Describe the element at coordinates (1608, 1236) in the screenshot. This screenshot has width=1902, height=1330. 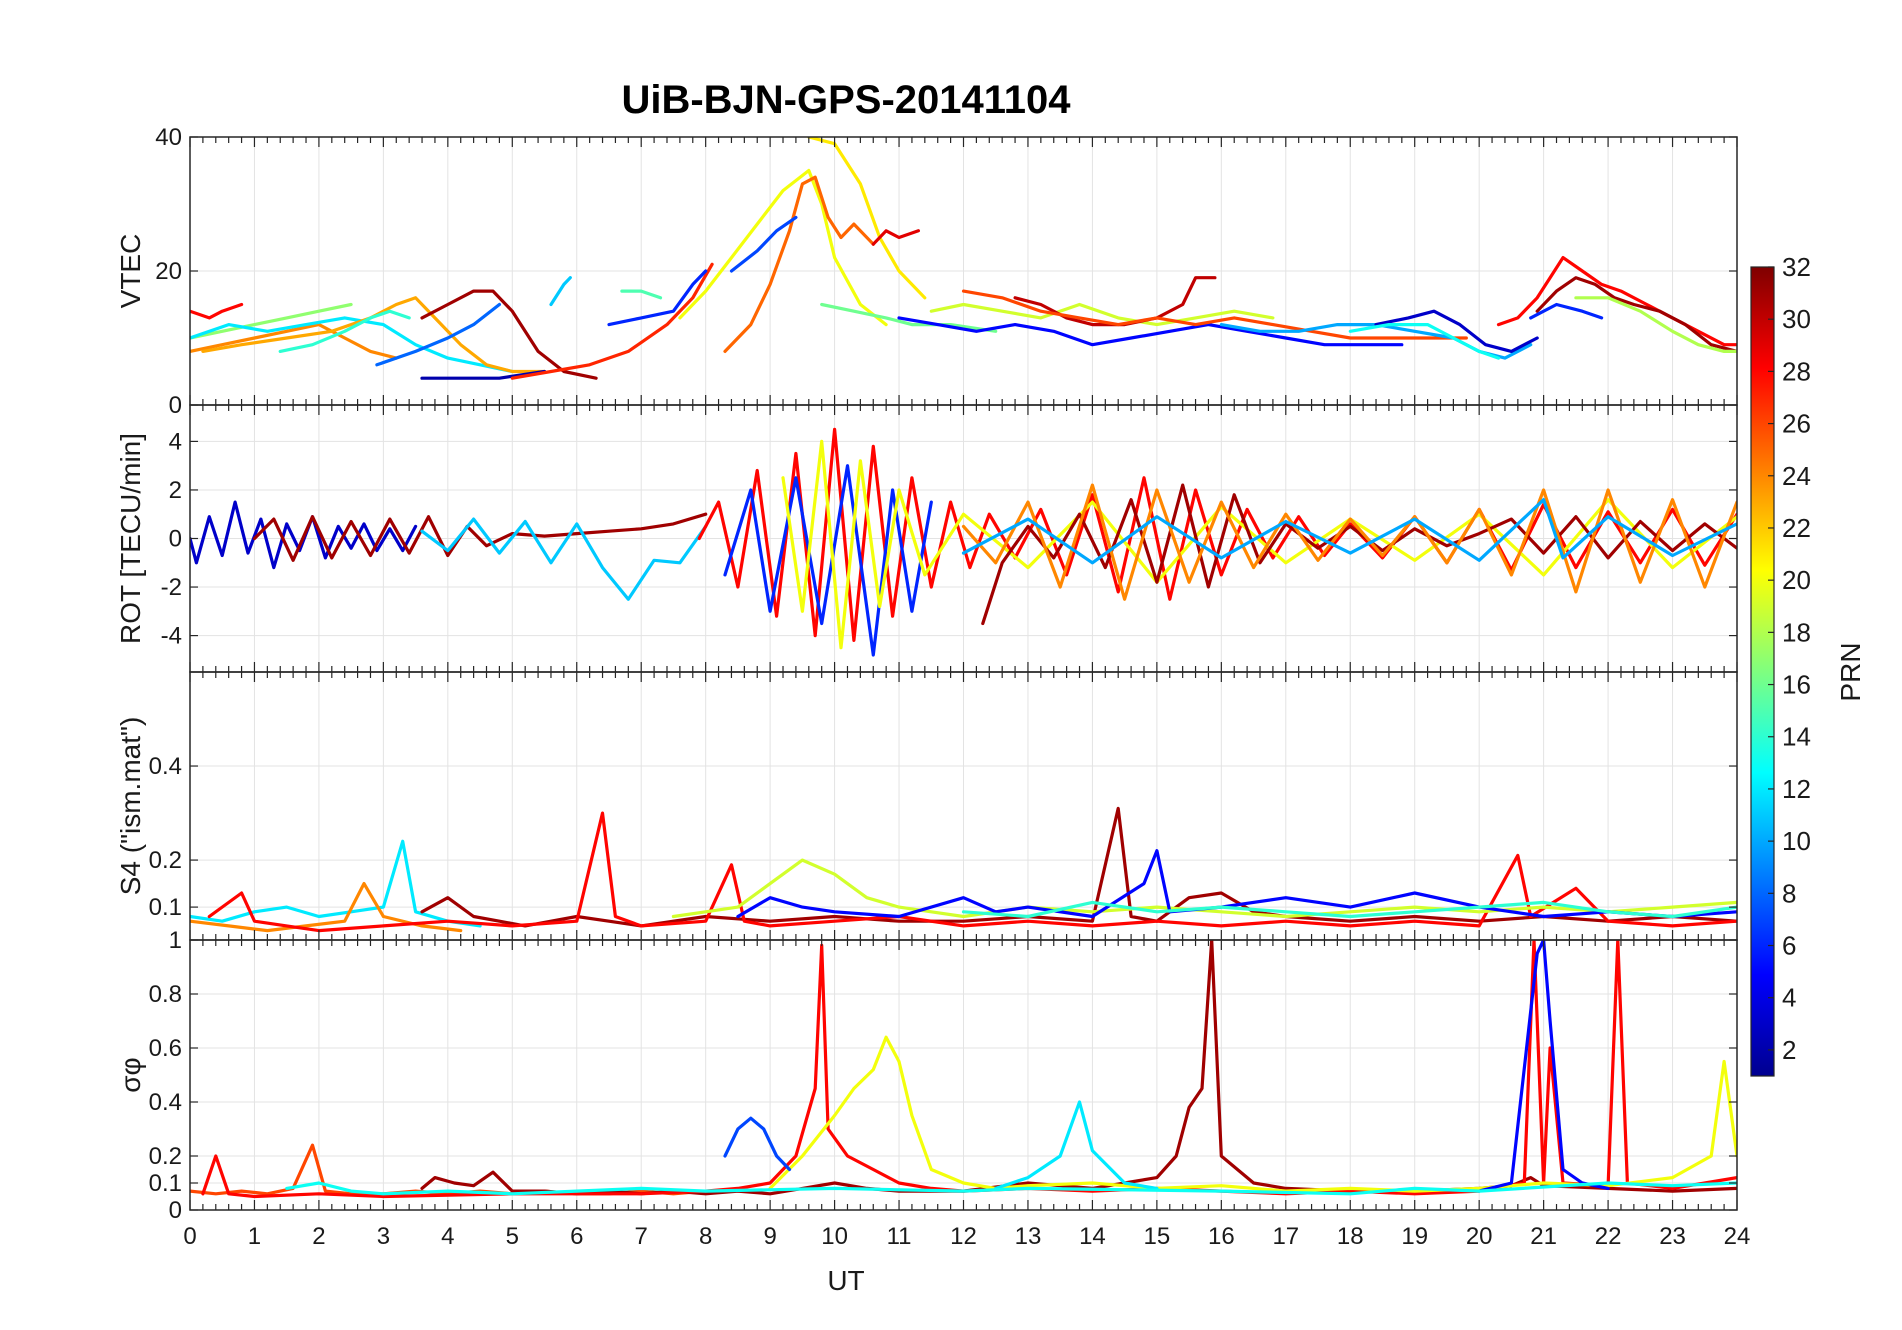
I see `x-tick-label: 22` at that location.